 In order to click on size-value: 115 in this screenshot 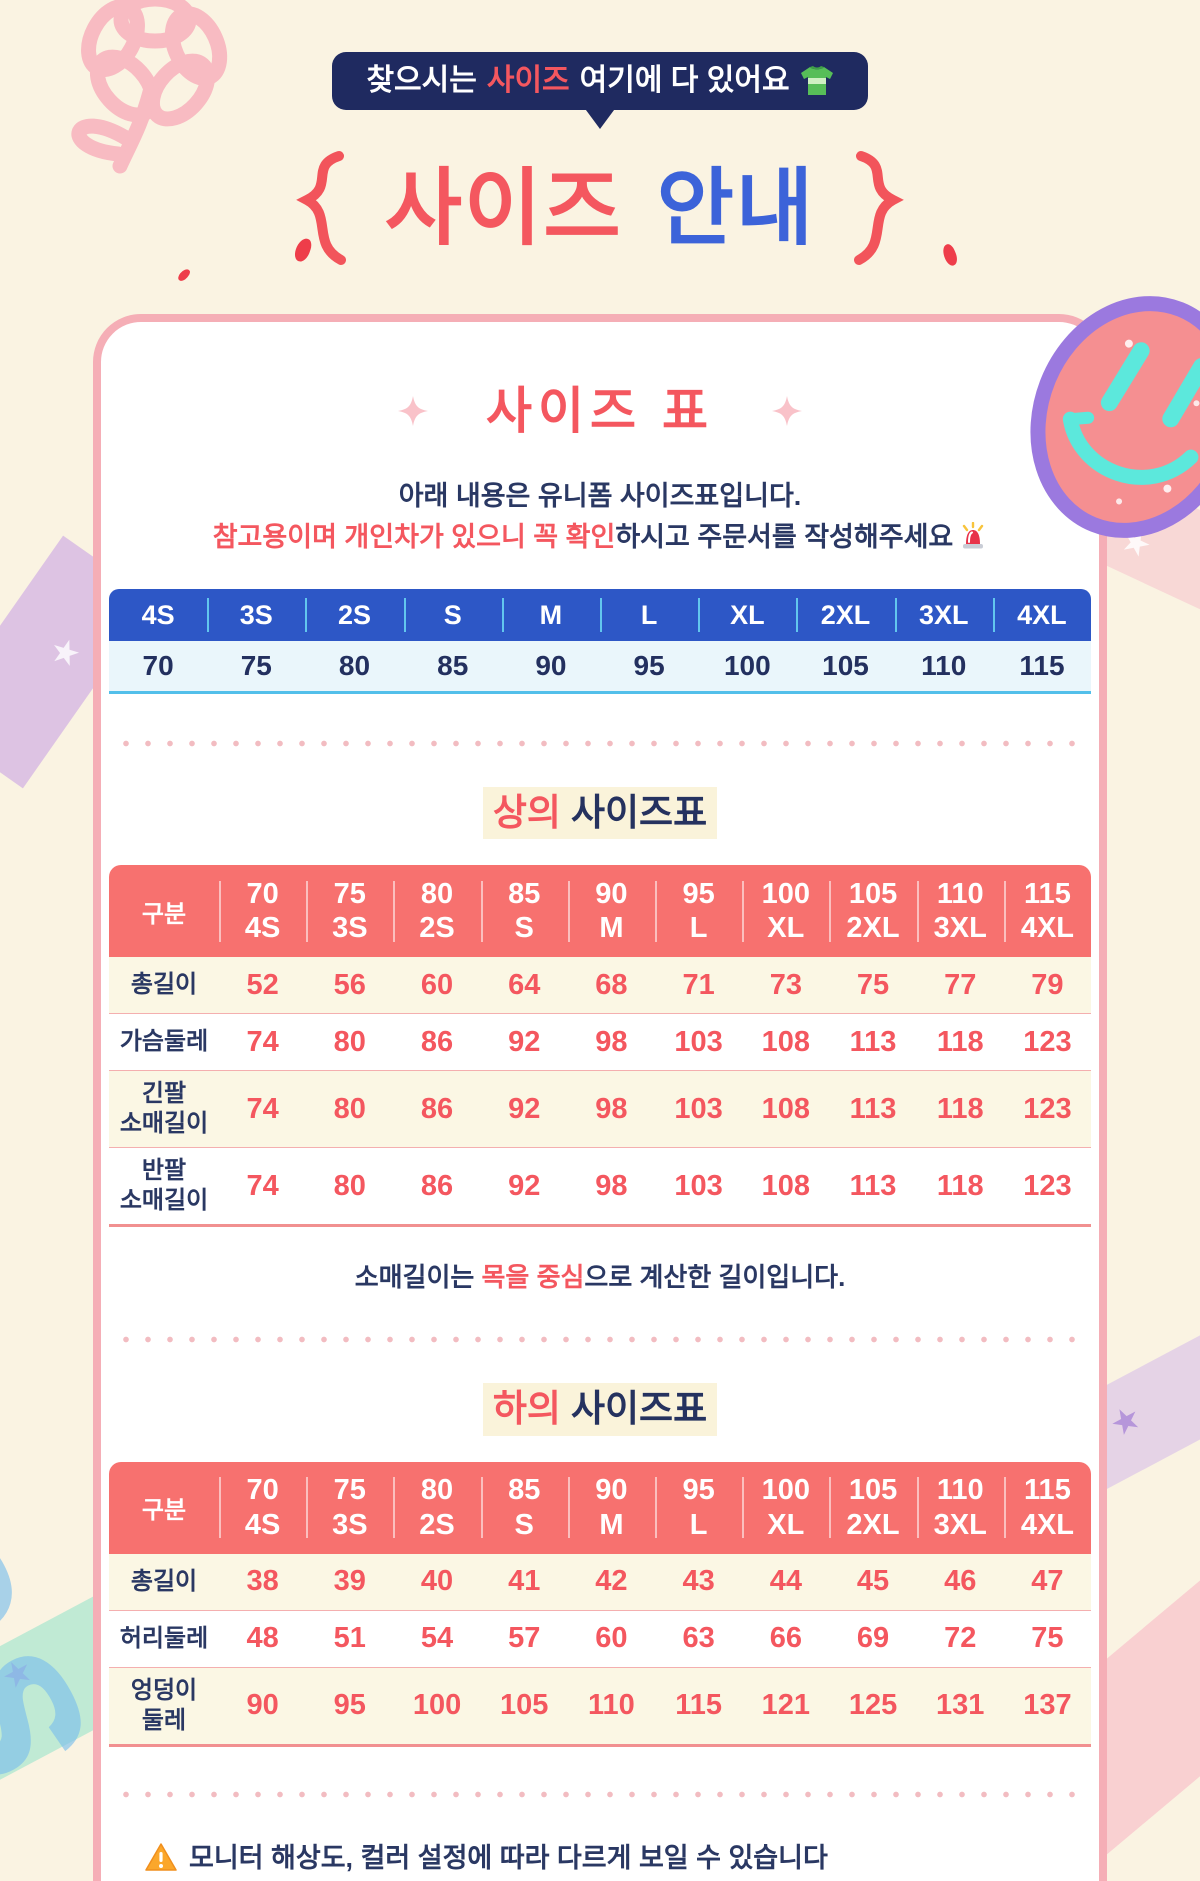, I will do `click(699, 1705)`.